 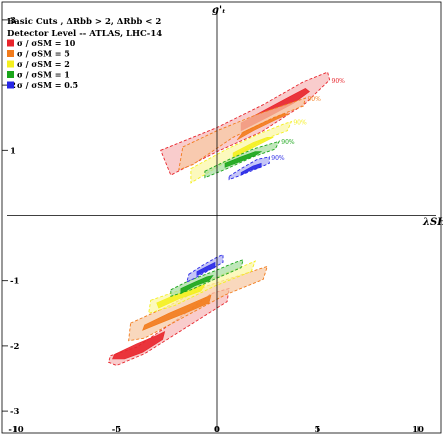 What do you see at coordinates (15, 282) in the screenshot?
I see `y-tick-label: -1` at bounding box center [15, 282].